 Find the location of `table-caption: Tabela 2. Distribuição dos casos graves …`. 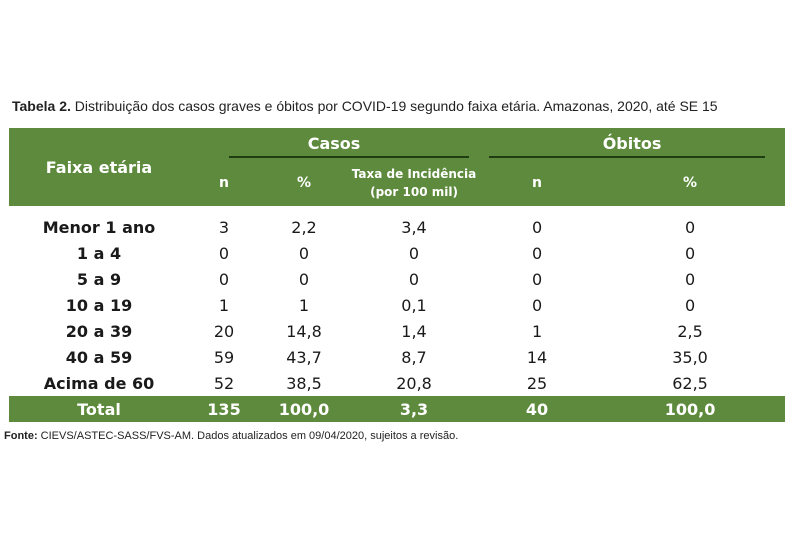

table-caption: Tabela 2. Distribuição dos casos graves … is located at coordinates (402, 106).